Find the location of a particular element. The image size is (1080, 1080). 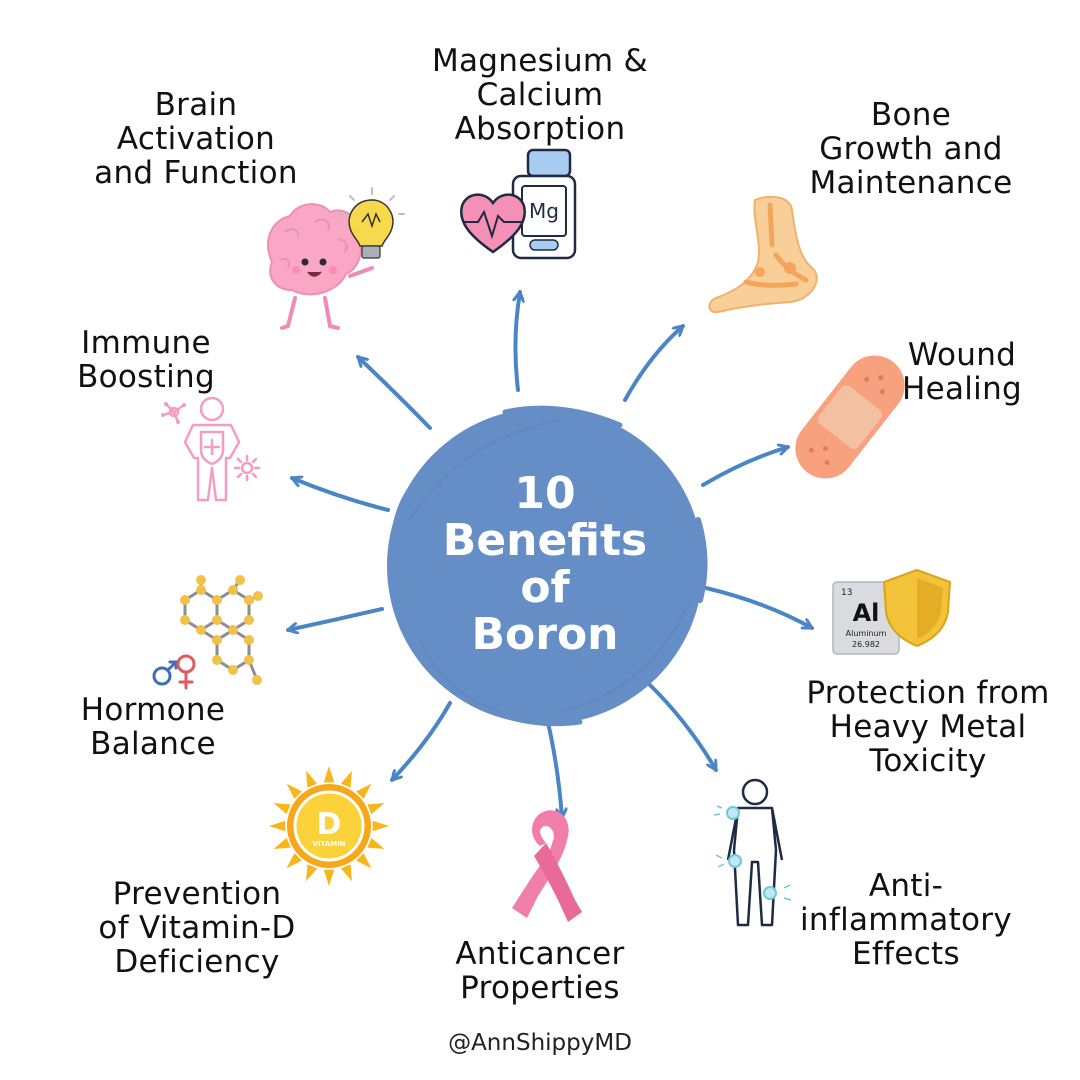

label-hormone: Hormone Balance is located at coordinates (153, 727).